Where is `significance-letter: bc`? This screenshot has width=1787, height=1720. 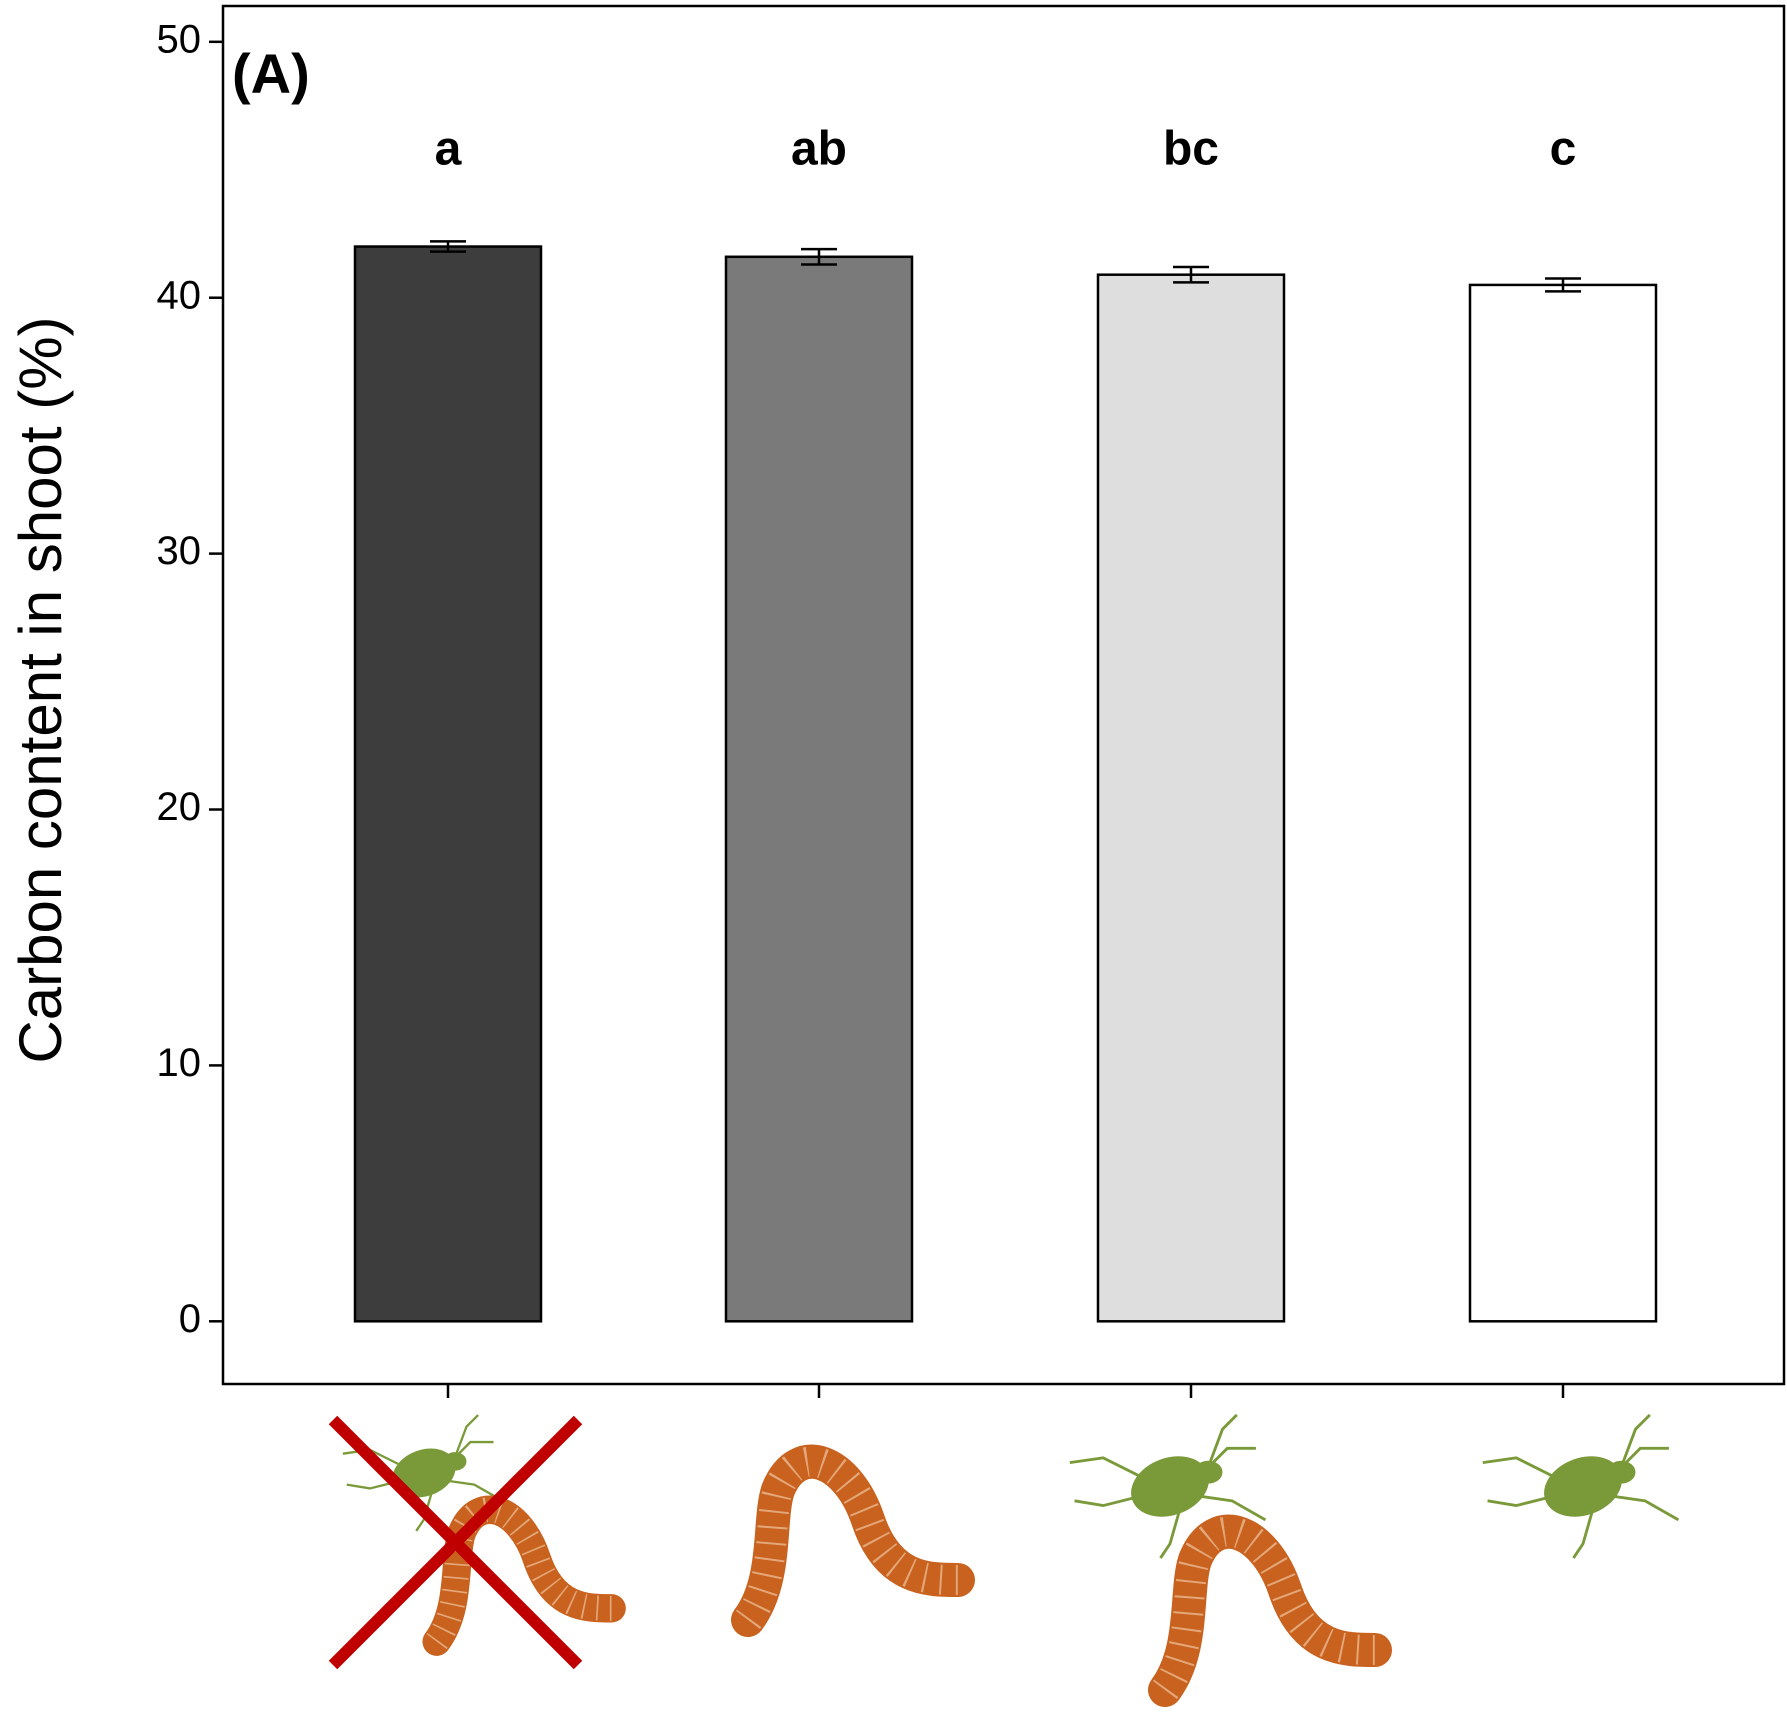
significance-letter: bc is located at coordinates (1191, 149).